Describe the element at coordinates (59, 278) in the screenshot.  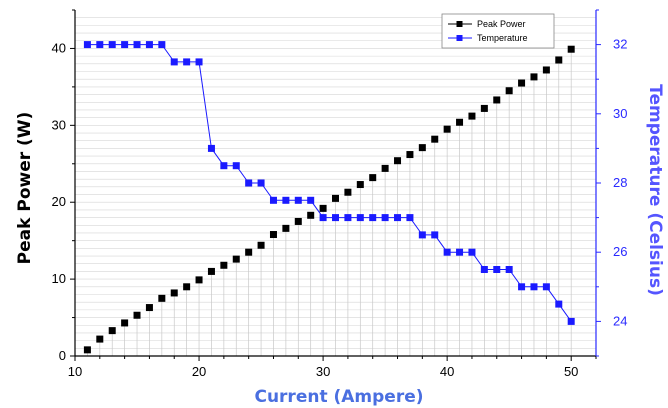
I see `left-y-tick-label: 10` at that location.